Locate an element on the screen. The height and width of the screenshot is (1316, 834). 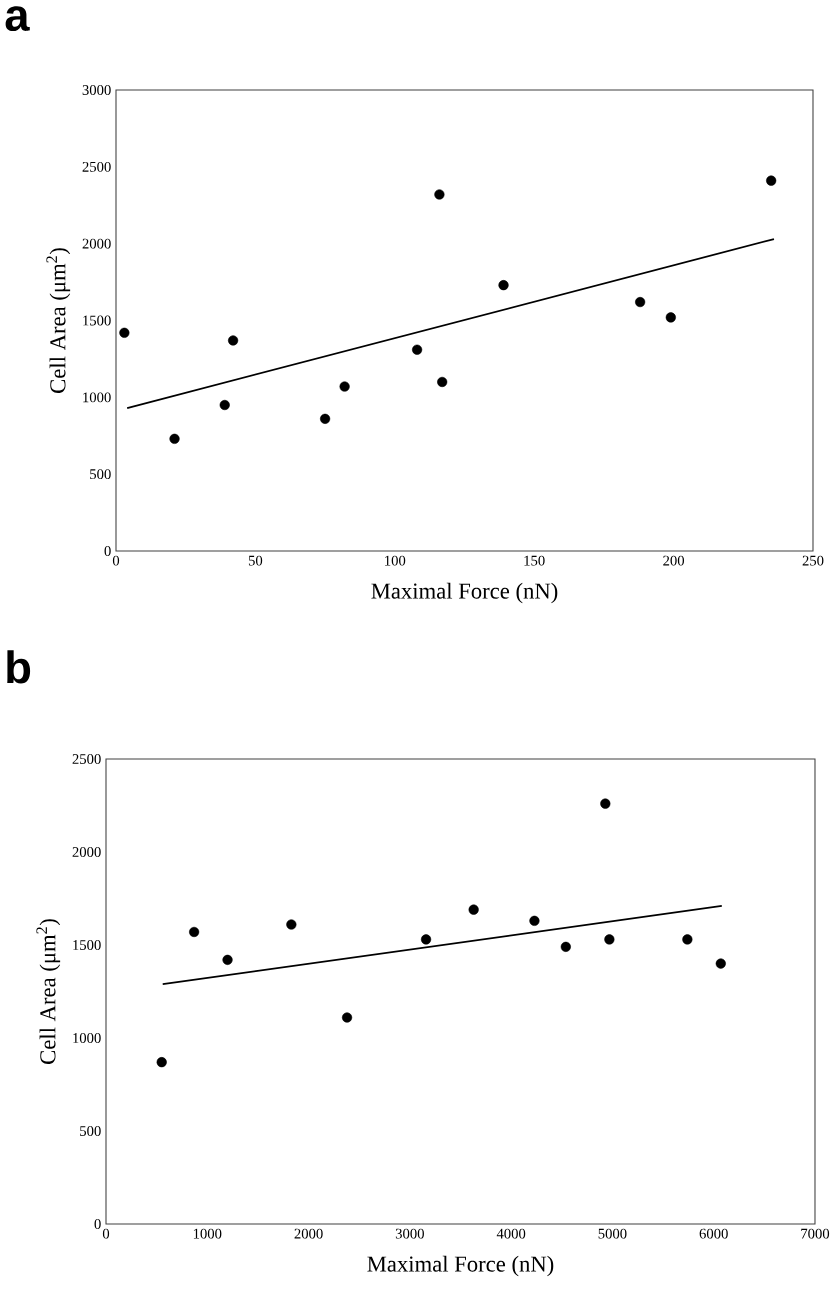
x-tick-label: 4000 is located at coordinates (511, 1233).